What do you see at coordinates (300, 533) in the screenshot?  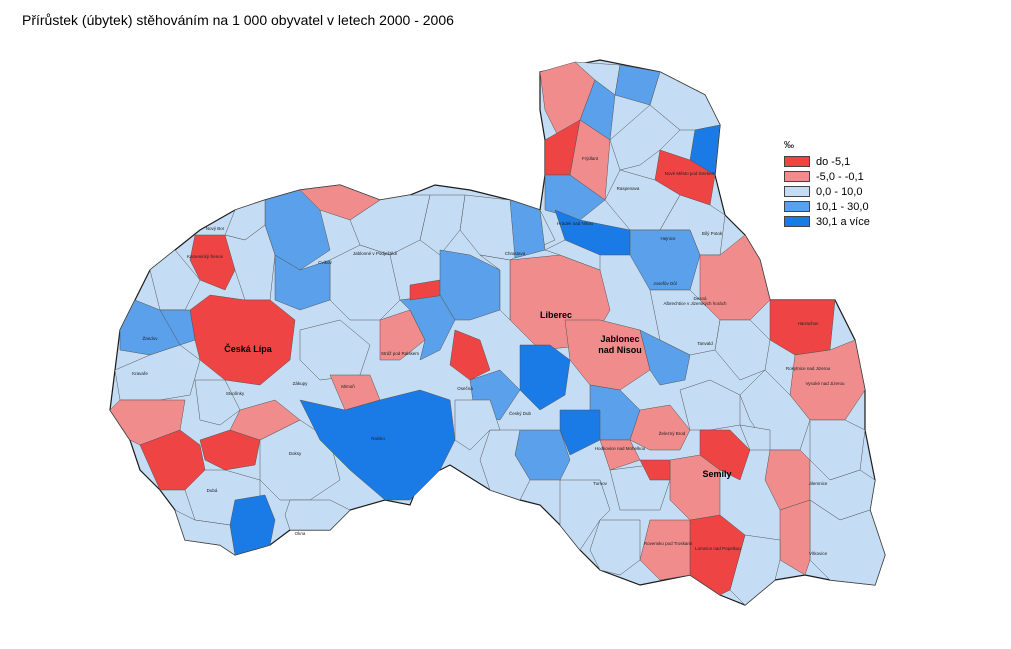 I see `municipality-label-okna: Okna` at bounding box center [300, 533].